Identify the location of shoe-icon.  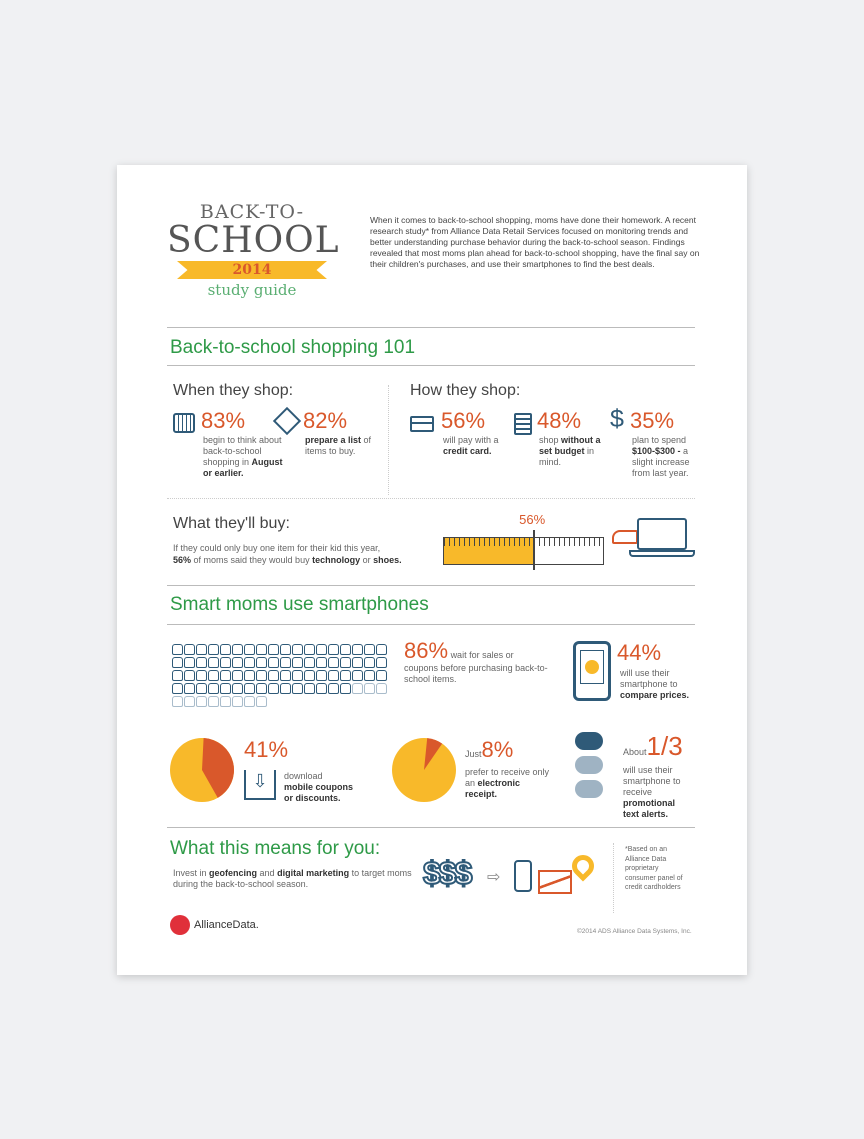
(625, 537).